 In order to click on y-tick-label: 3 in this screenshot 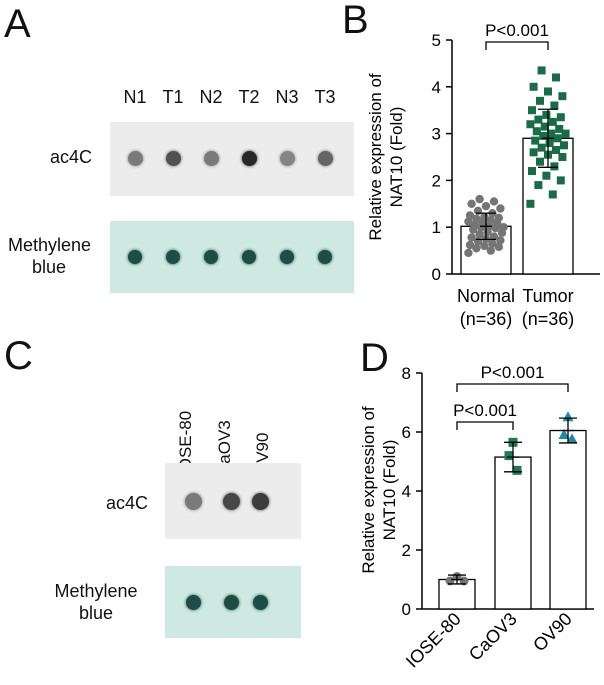, I will do `click(436, 134)`.